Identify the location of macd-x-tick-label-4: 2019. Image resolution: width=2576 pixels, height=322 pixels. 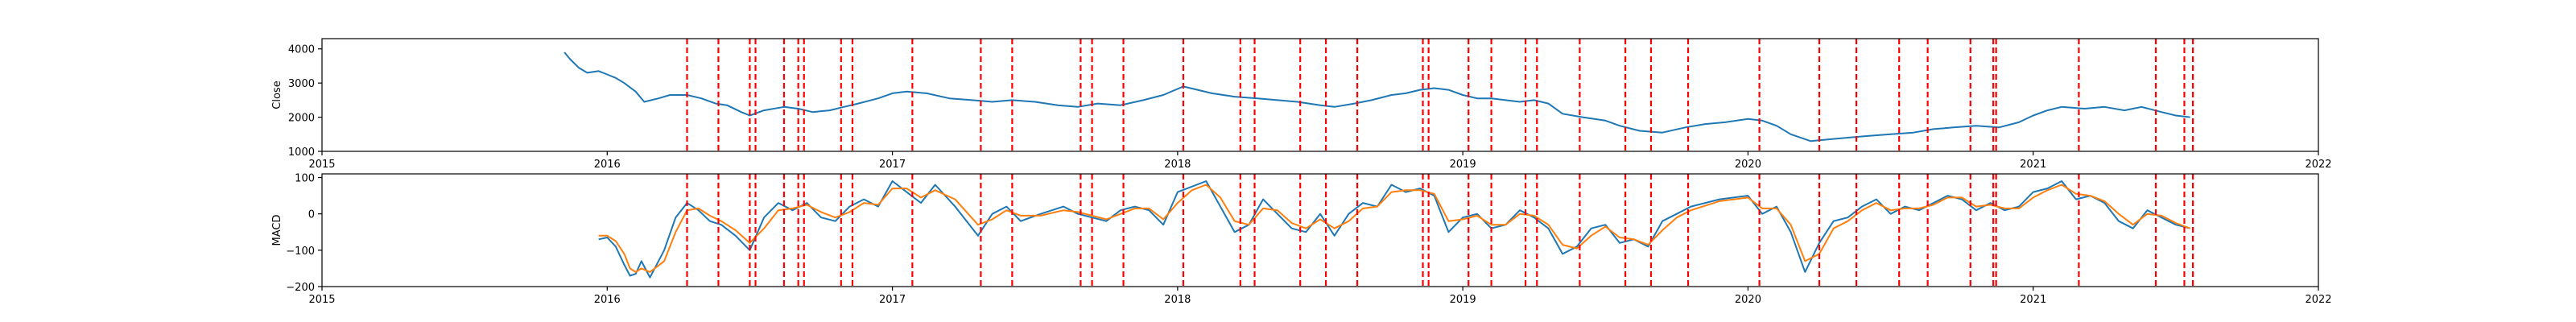
(1463, 300).